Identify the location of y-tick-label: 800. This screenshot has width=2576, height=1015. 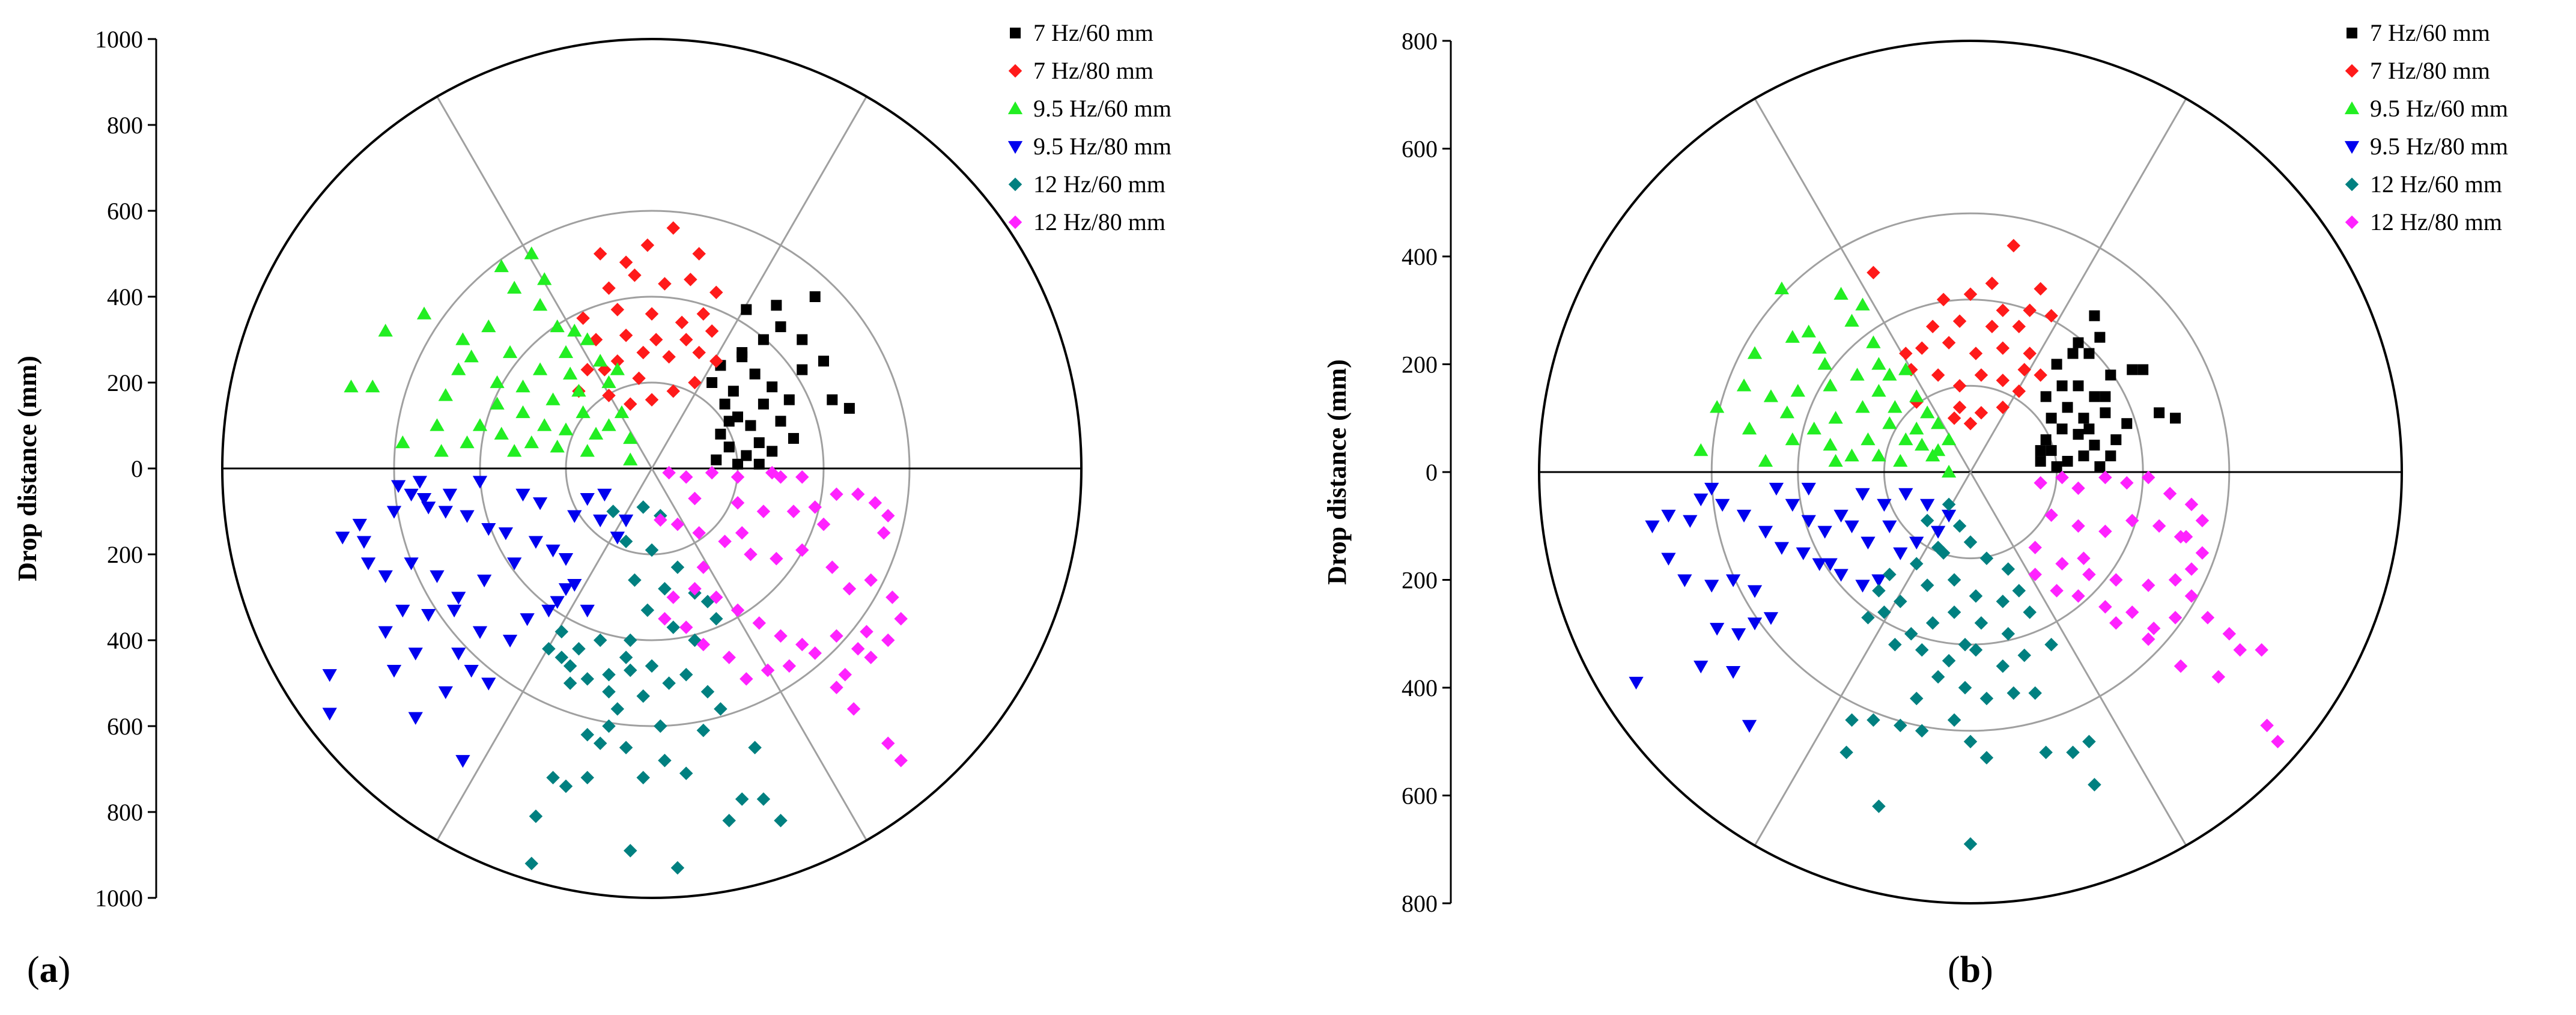
(125, 812).